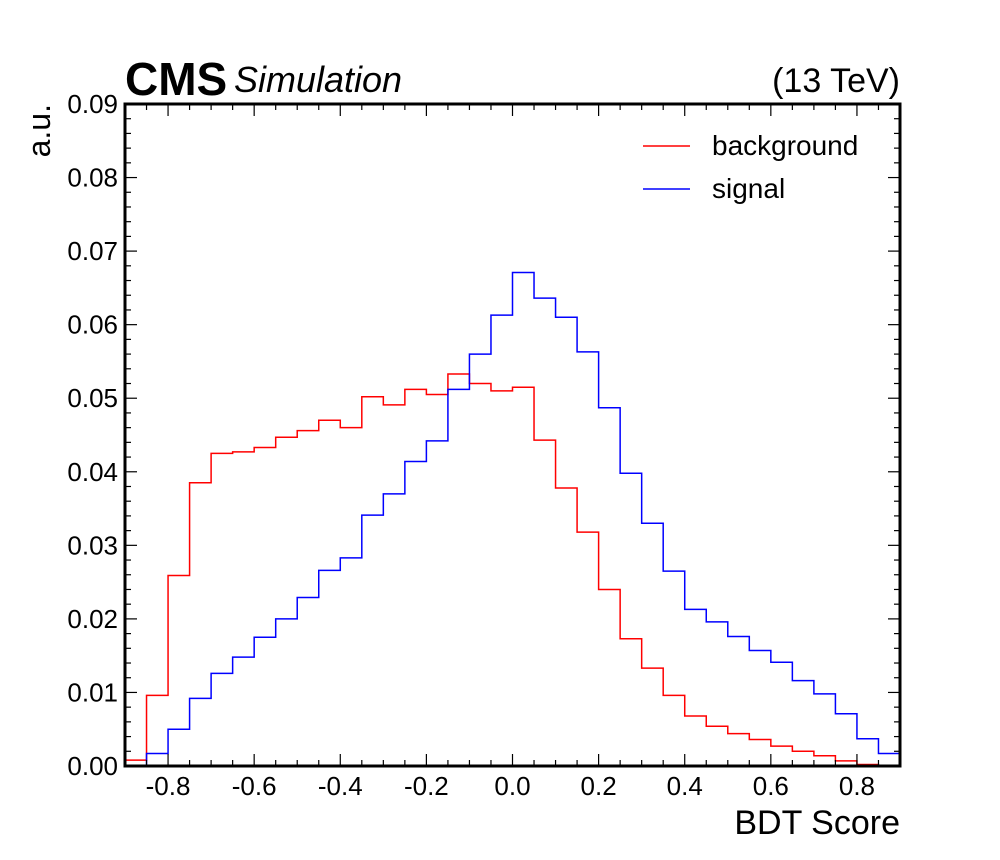  I want to click on y-tick-label: 0.03, so click(92, 545).